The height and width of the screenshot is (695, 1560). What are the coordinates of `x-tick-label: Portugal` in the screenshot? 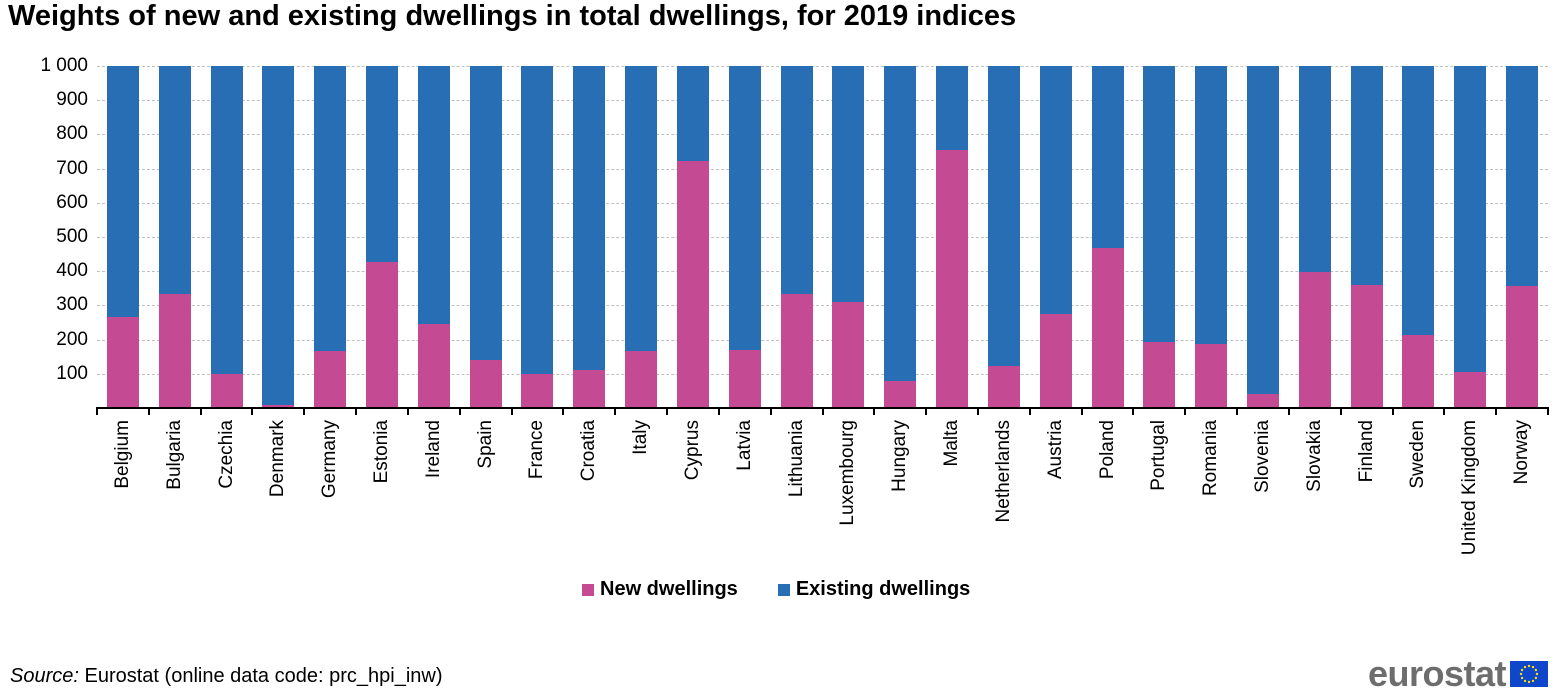 It's located at (1159, 455).